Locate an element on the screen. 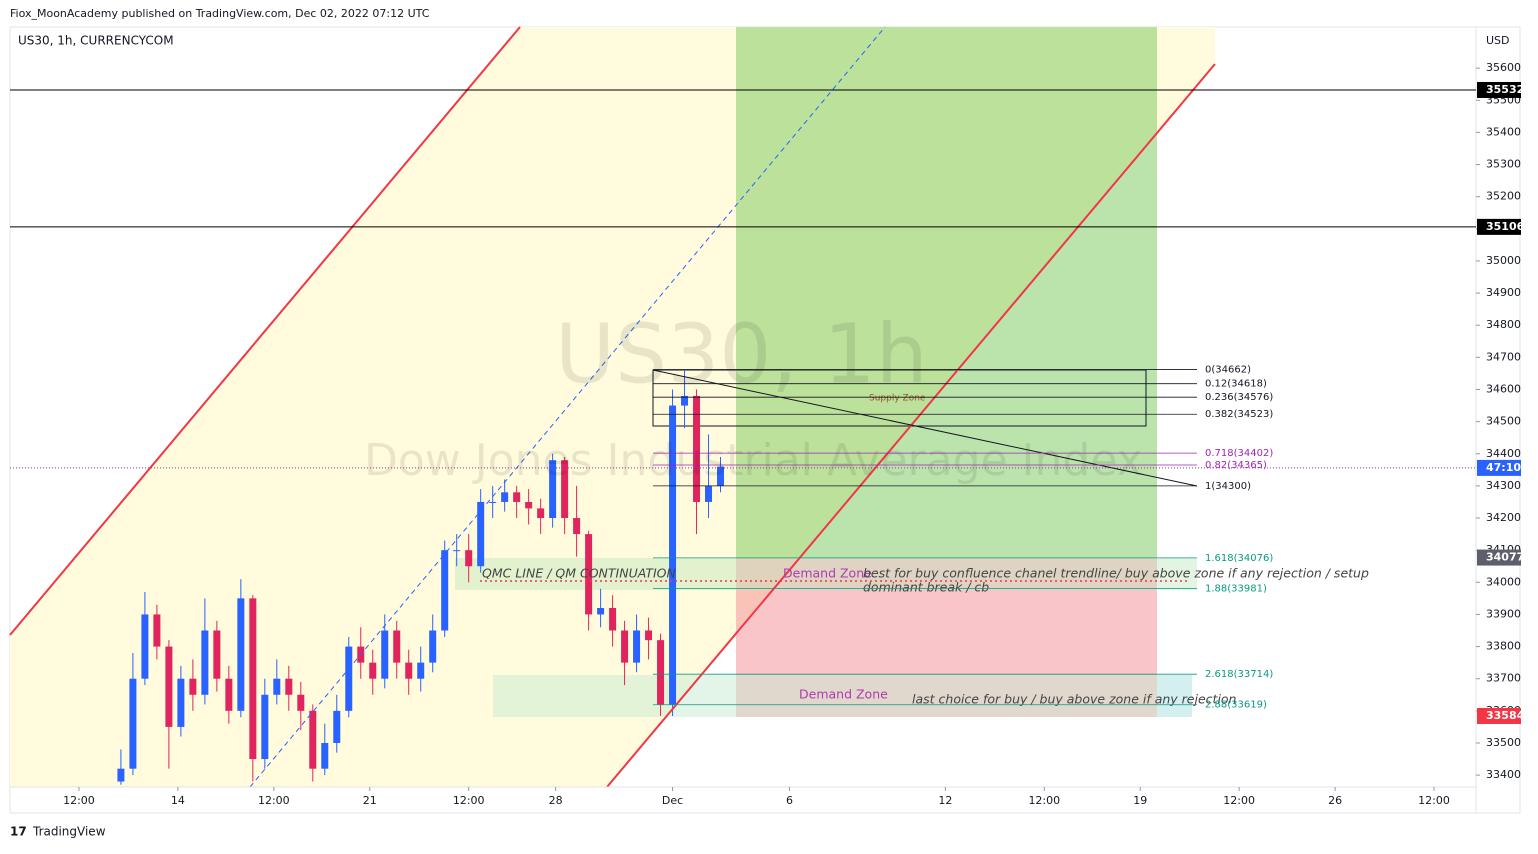 The height and width of the screenshot is (854, 1538). fib-label: 1(34300) is located at coordinates (1228, 486).